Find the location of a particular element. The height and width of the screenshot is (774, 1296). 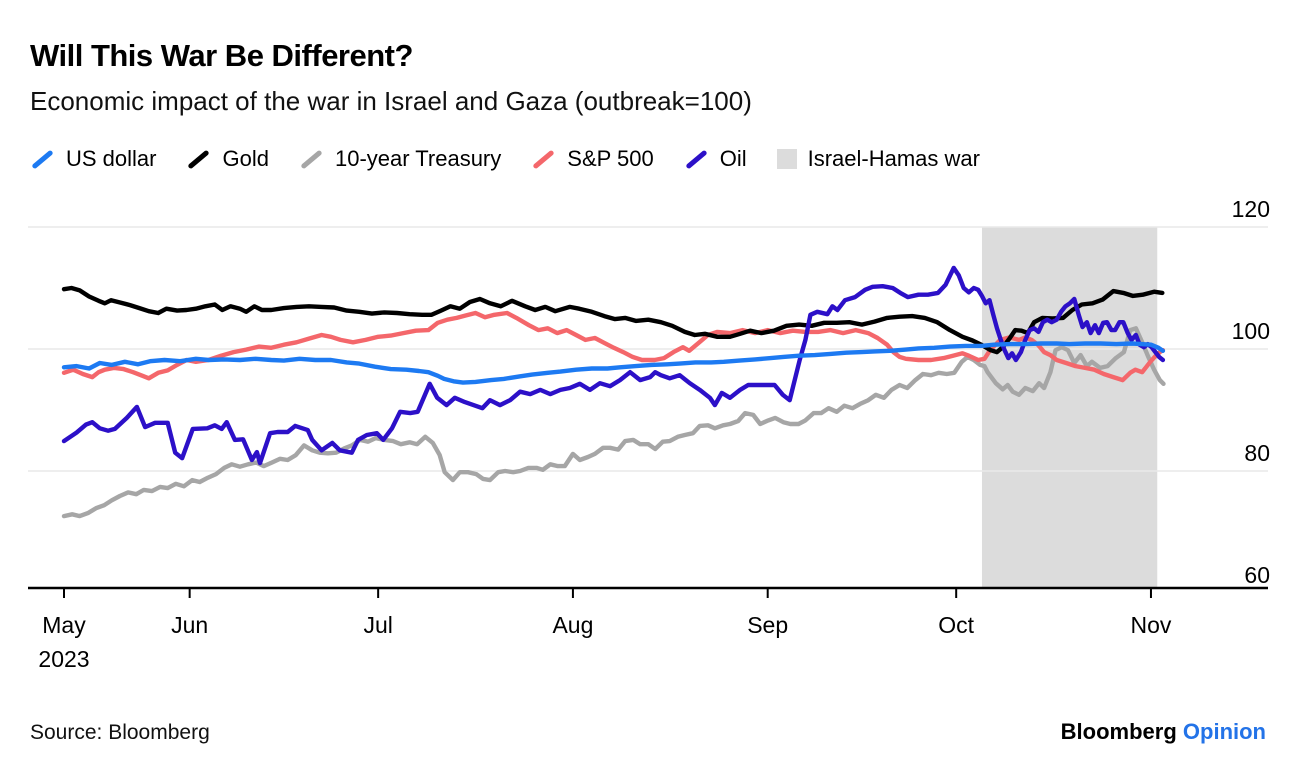

legend-item-10-year-treasury: 10-year Treasury is located at coordinates (400, 159).